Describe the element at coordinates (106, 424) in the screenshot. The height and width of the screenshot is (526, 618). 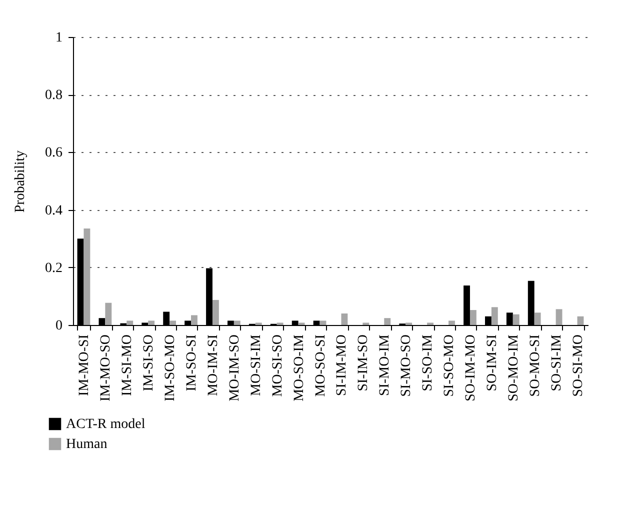
I see `legend-label: ACT-R model` at that location.